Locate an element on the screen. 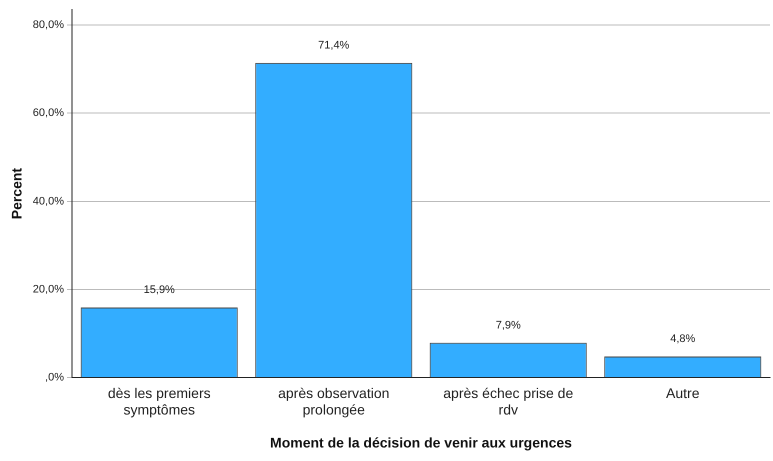  y-tick-label: 60,0% is located at coordinates (48, 113).